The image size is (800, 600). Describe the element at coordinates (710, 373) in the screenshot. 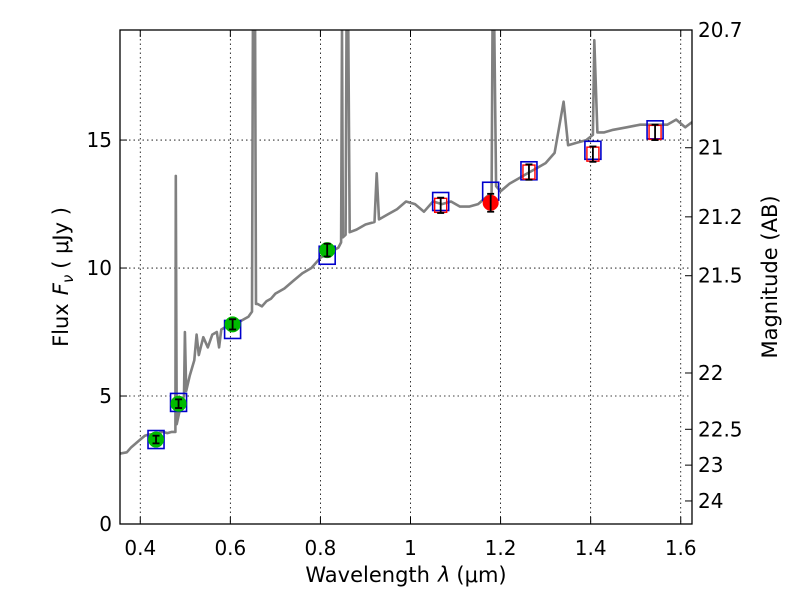

I see `y2-tick-label: 22` at that location.